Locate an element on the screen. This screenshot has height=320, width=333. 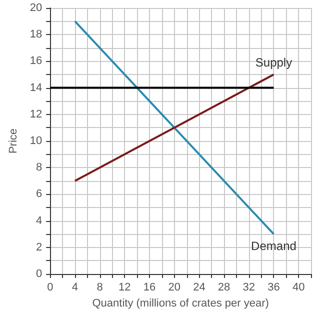
x-tick-label: 0 is located at coordinates (50, 288).